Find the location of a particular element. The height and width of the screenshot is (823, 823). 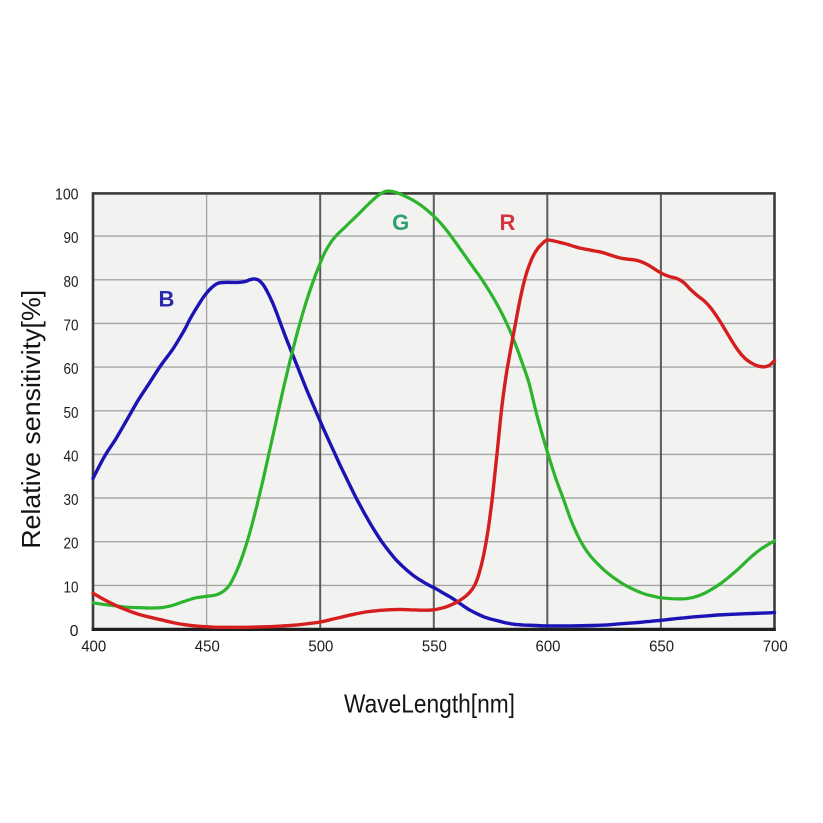

svg-text: 650 is located at coordinates (661, 646).